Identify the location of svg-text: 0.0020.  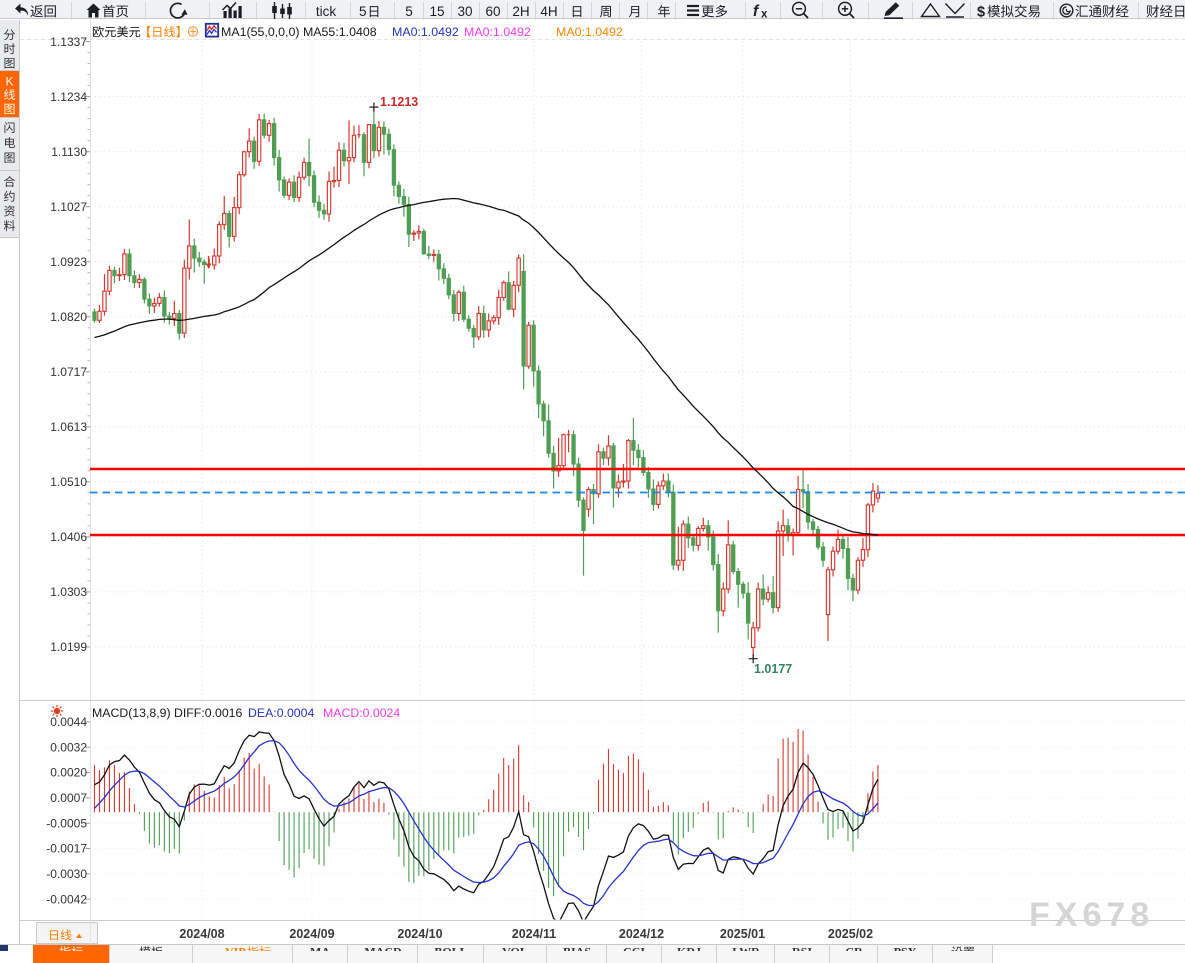
(68, 773).